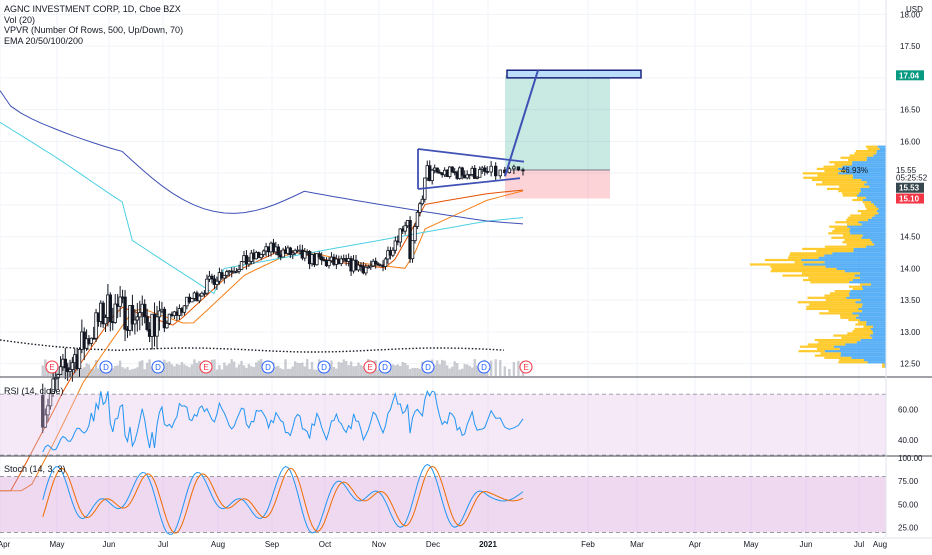  What do you see at coordinates (94, 30) in the screenshot?
I see `legend-vpvr: VPVR (Number Of Rows, 500, Up/Down, 70)` at bounding box center [94, 30].